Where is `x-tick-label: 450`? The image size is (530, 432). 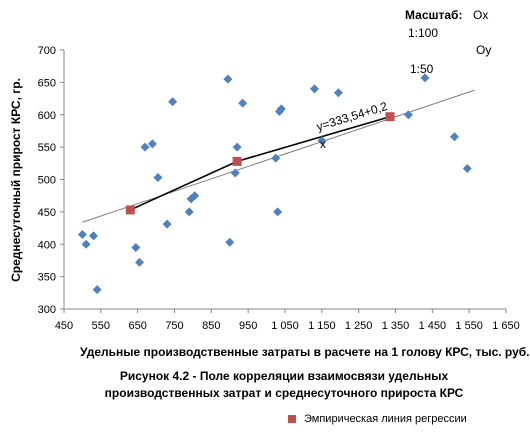 x-tick-label: 450 is located at coordinates (64, 326).